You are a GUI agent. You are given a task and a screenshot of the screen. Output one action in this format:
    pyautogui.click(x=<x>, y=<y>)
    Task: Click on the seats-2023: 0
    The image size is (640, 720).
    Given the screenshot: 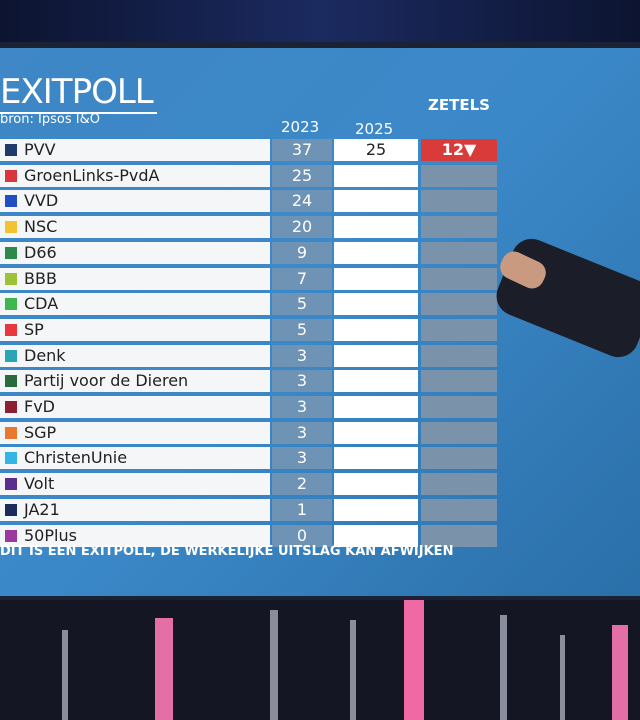 What is the action you would take?
    pyautogui.click(x=302, y=535)
    